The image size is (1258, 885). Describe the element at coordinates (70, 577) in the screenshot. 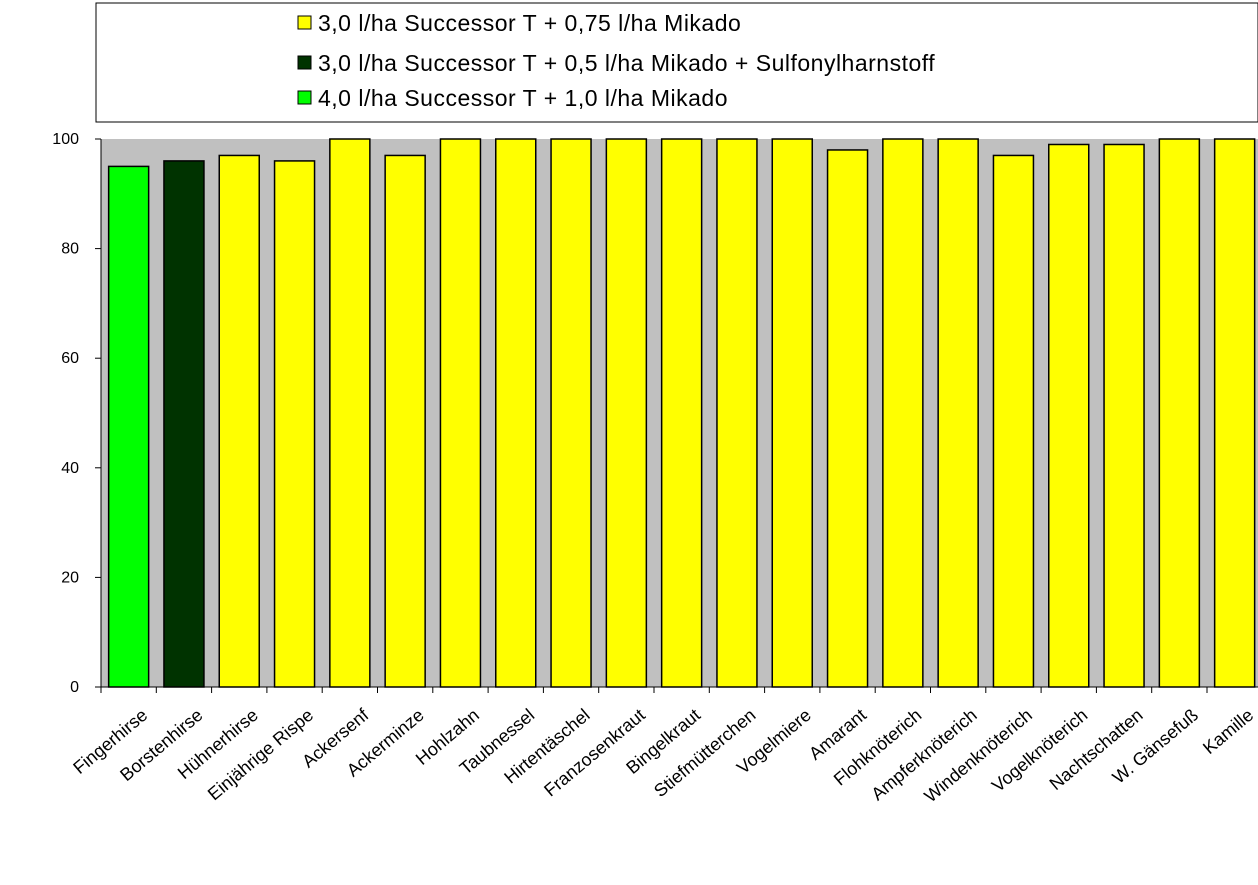

I see `y-tick-label-1: 20` at that location.